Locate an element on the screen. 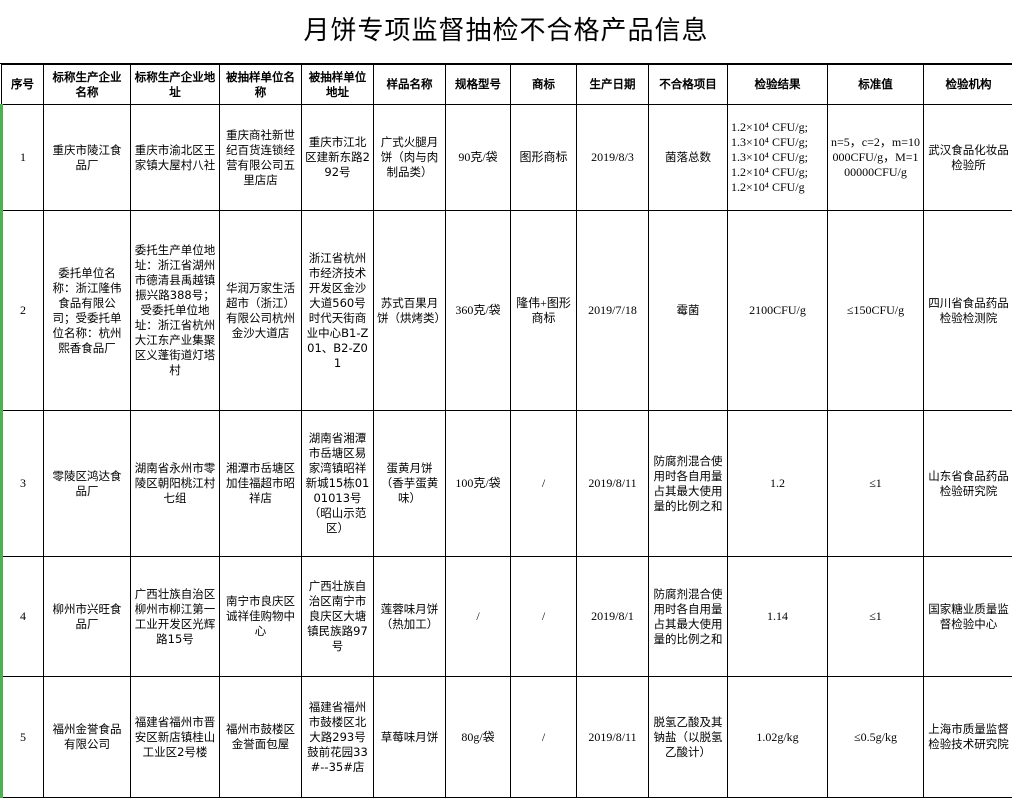 The height and width of the screenshot is (798, 1012). cell-lab: 武汉食品化妆品检验所 is located at coordinates (968, 158).